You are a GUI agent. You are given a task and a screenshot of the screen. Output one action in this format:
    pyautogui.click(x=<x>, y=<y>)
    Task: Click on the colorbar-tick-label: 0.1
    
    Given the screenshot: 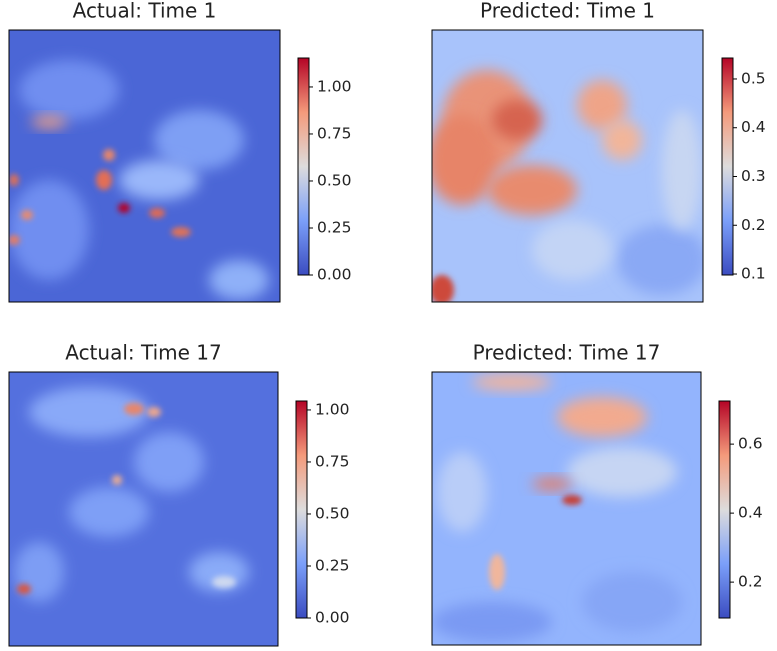 What is the action you would take?
    pyautogui.click(x=753, y=274)
    